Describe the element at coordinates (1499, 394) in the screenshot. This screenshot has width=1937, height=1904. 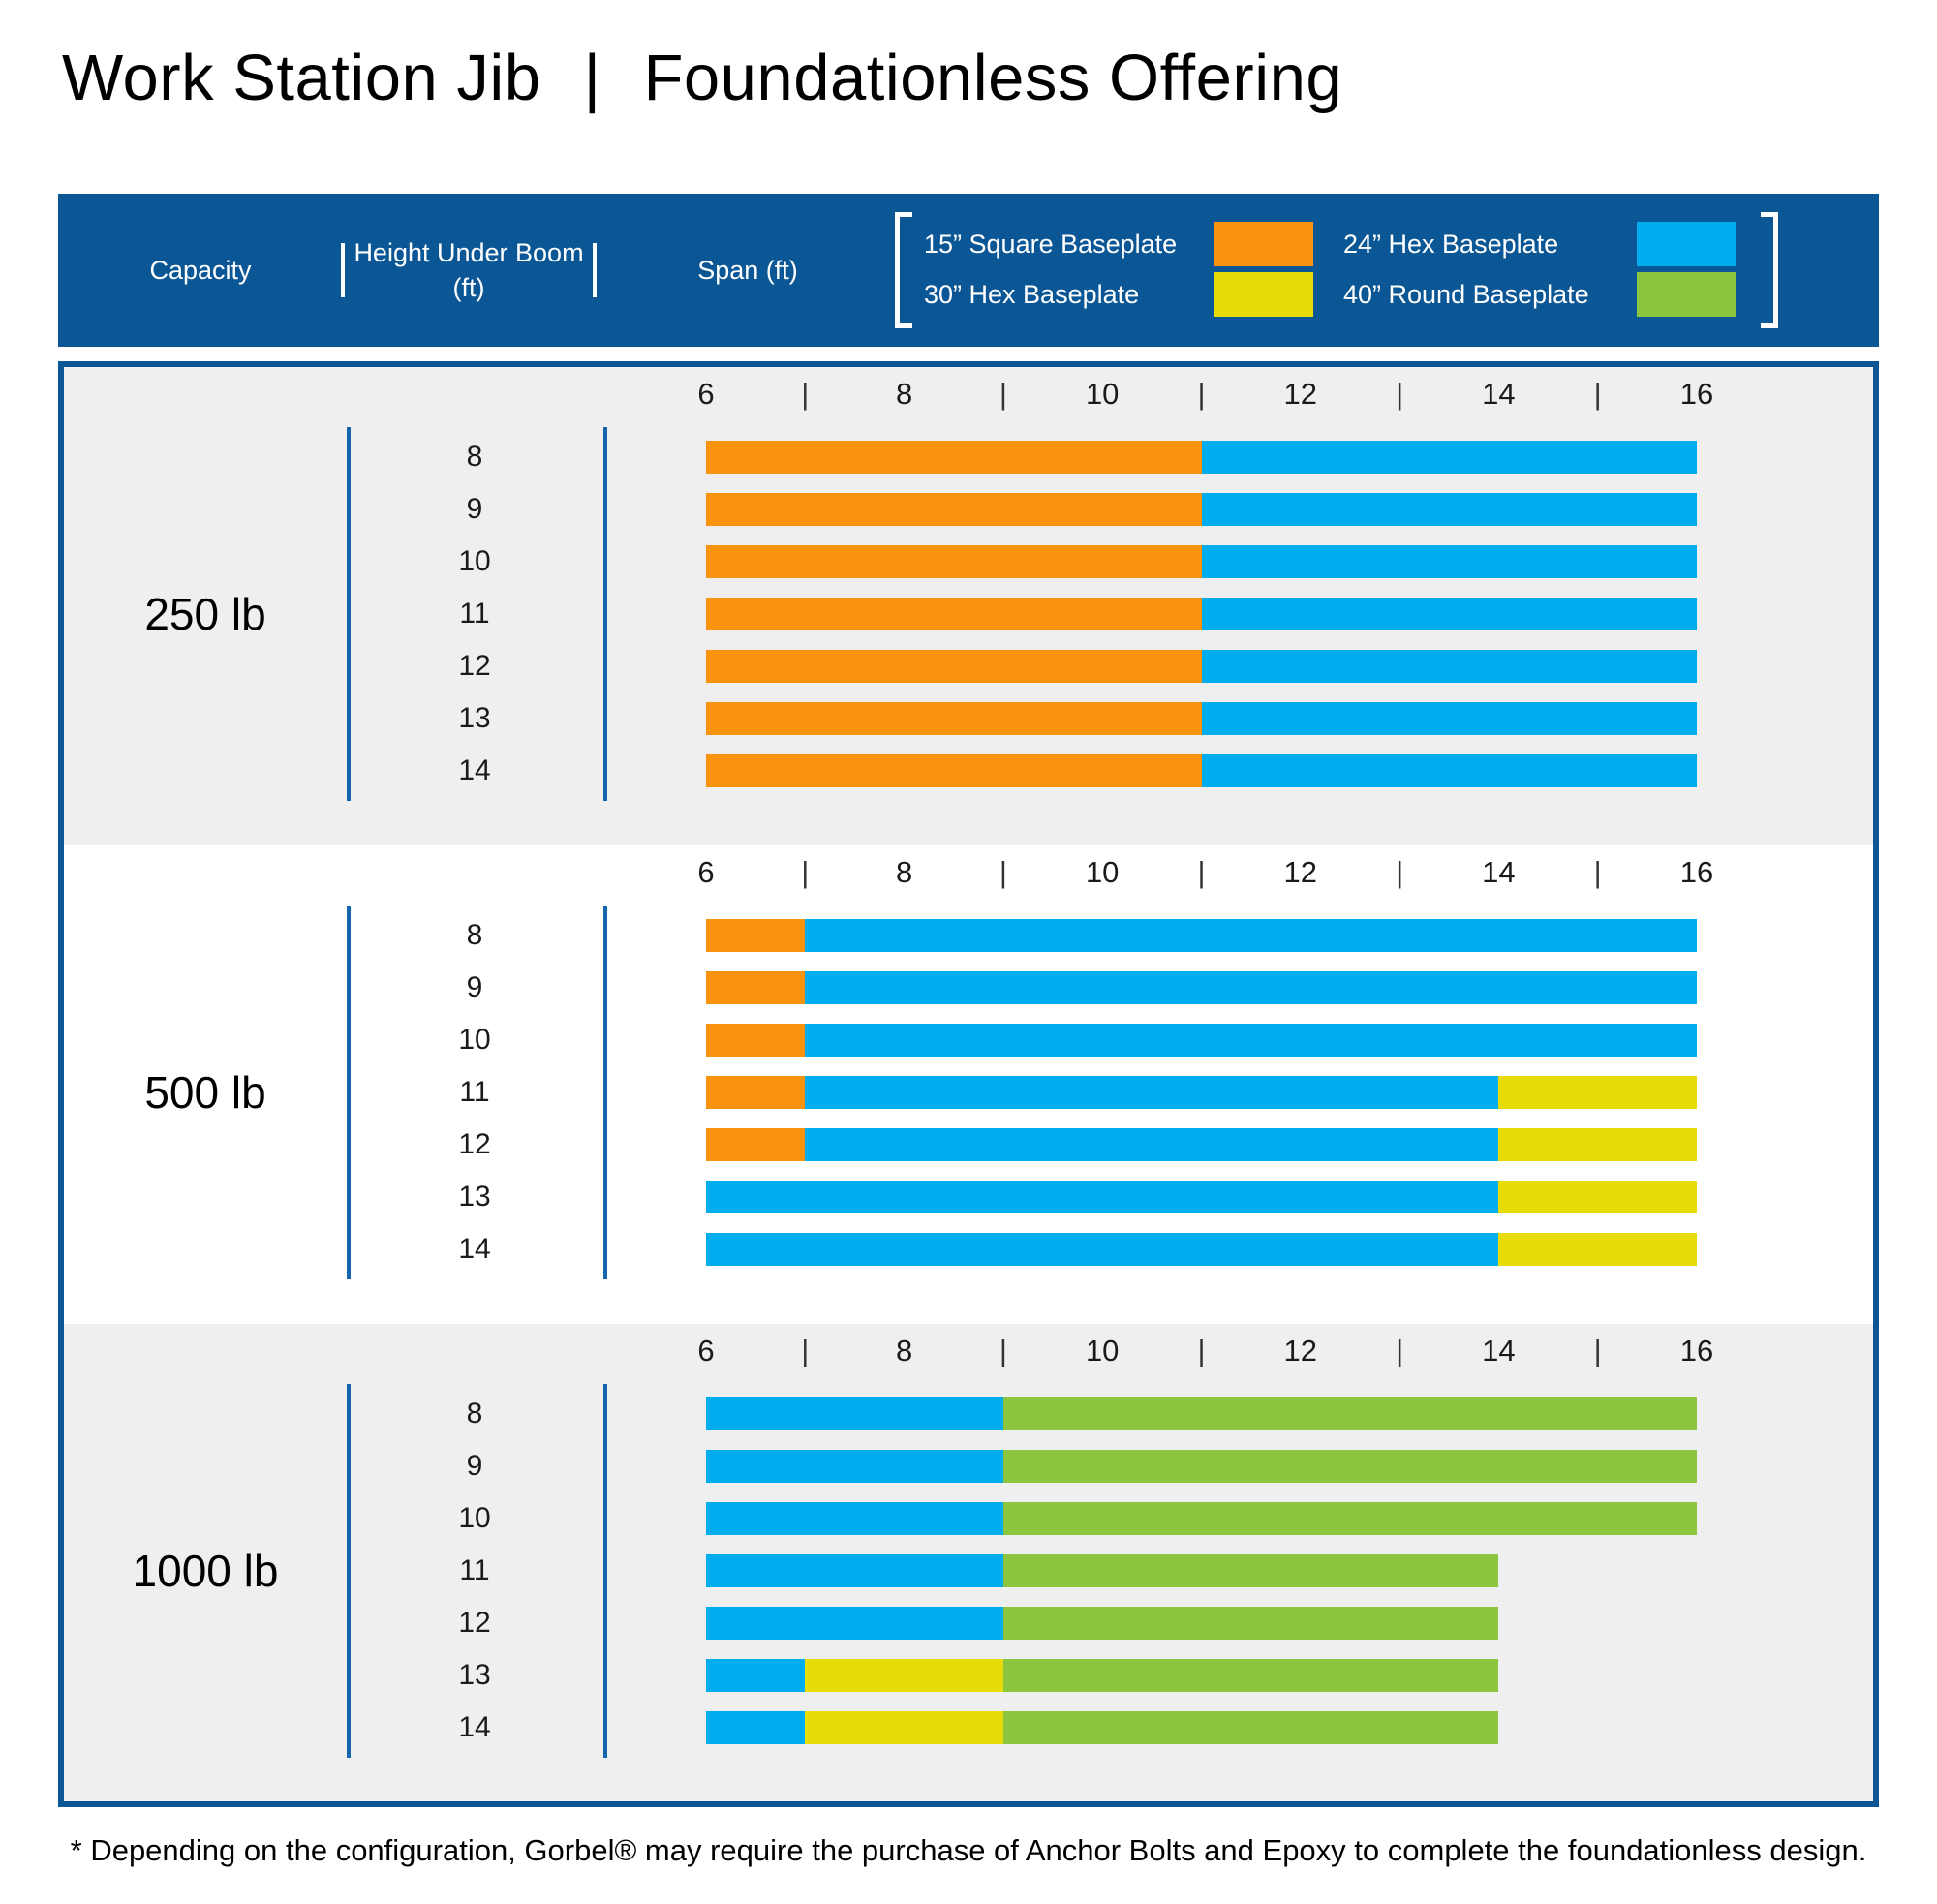
I see `axis-tick-label: 14` at that location.